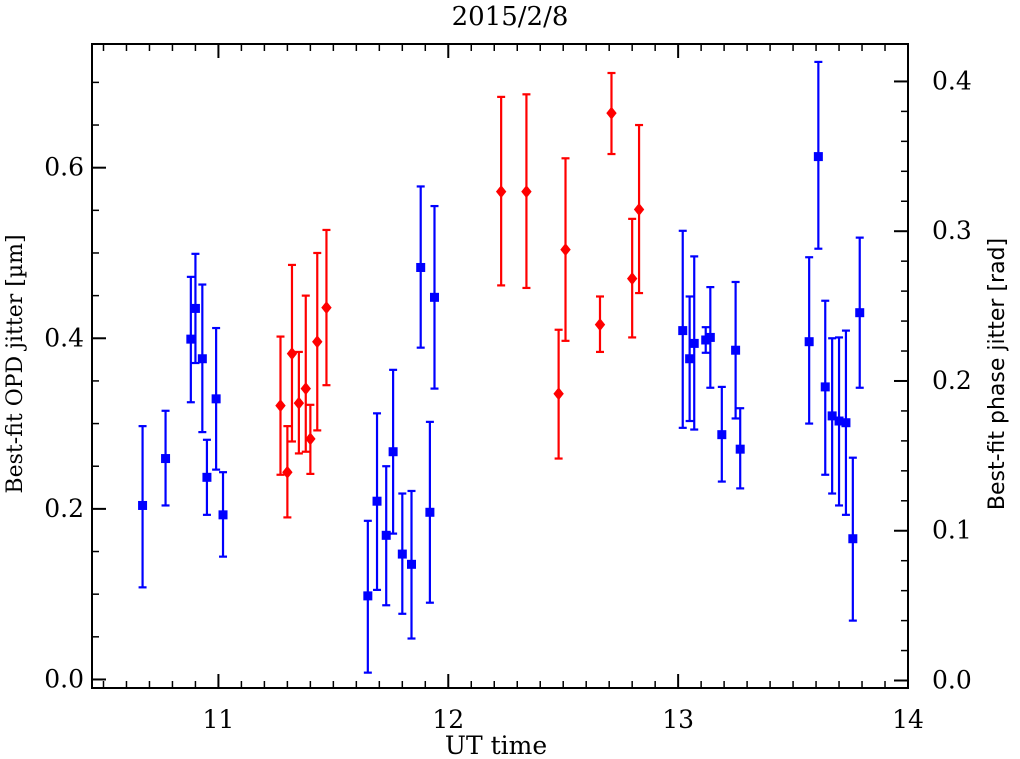 This screenshot has height=759, width=1020. I want to click on x-tick-label: 13, so click(678, 719).